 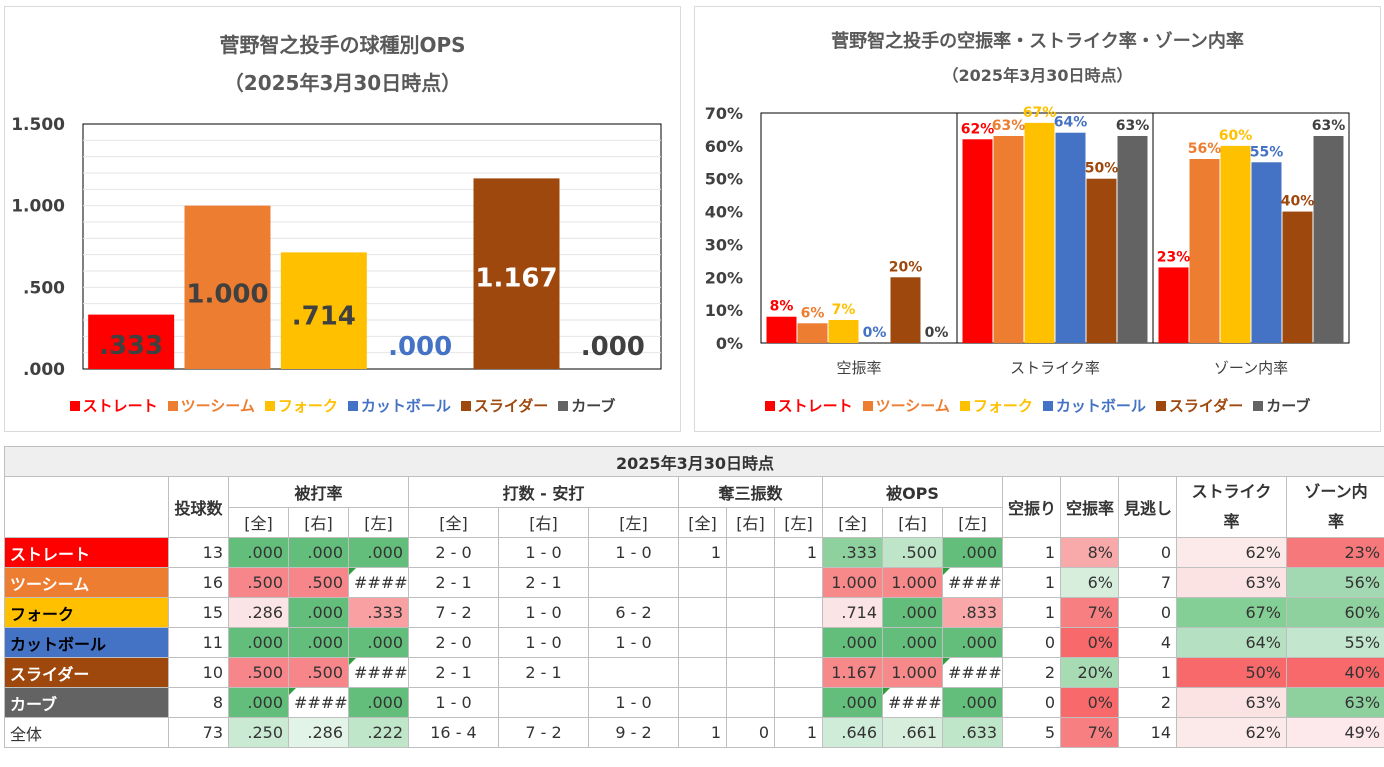 What do you see at coordinates (86, 672) in the screenshot?
I see `row-label: スライダー` at bounding box center [86, 672].